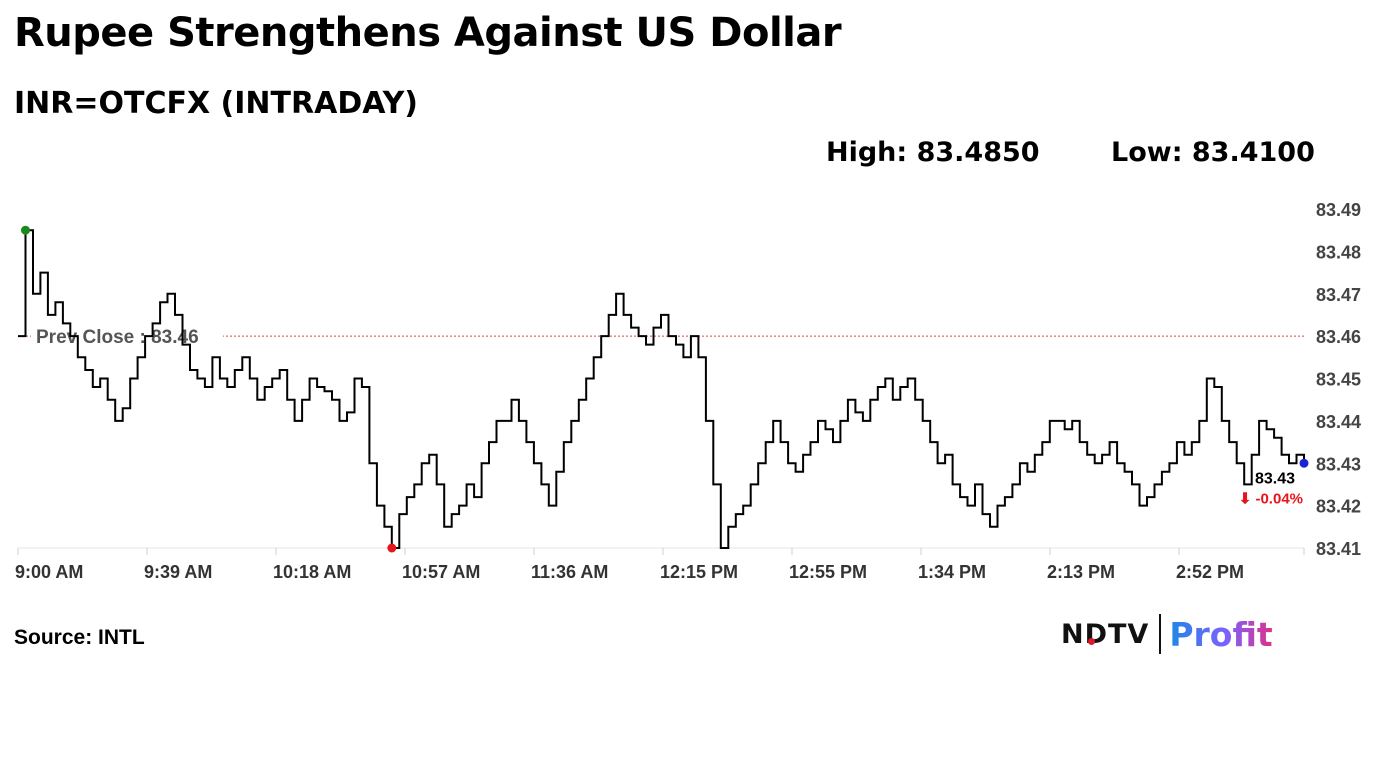  Describe the element at coordinates (1338, 549) in the screenshot. I see `y-tick-label: 83.41` at that location.